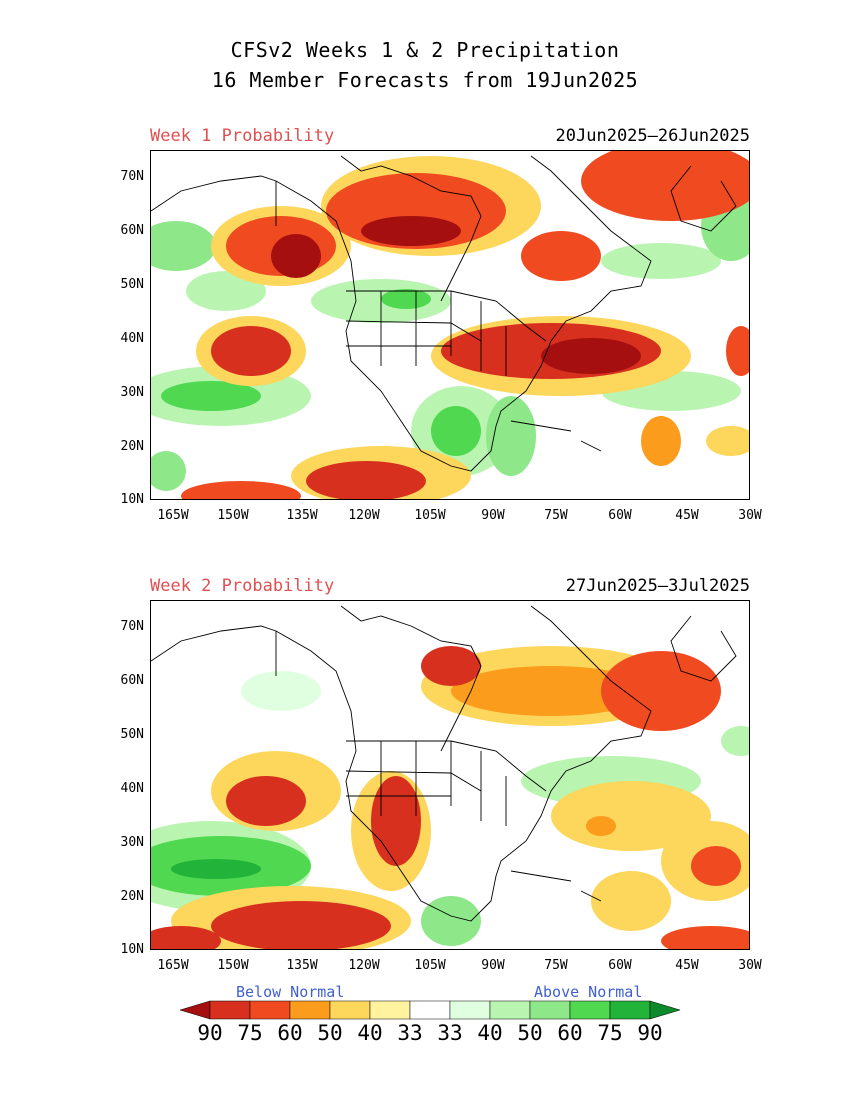 The width and height of the screenshot is (850, 1100). I want to click on week1-label: Week 1 Probability, so click(242, 136).